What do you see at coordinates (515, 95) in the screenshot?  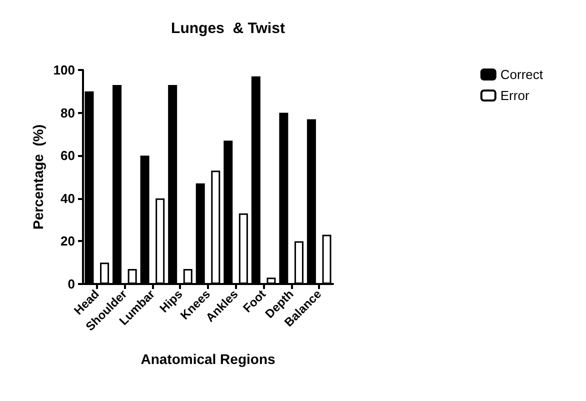 I see `legend-label: Error` at bounding box center [515, 95].